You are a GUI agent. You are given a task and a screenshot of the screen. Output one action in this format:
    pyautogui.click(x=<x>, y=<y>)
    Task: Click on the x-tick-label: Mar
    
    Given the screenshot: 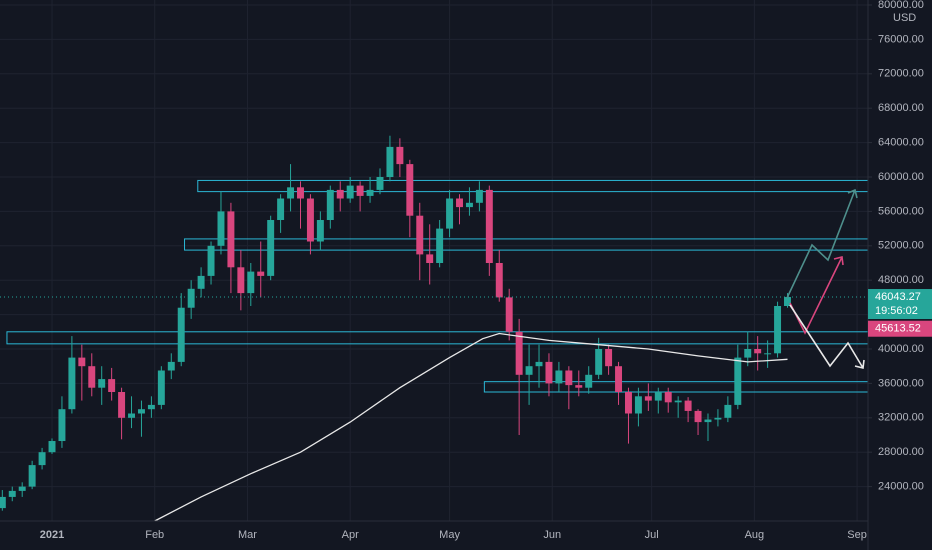 What is the action you would take?
    pyautogui.click(x=247, y=535)
    